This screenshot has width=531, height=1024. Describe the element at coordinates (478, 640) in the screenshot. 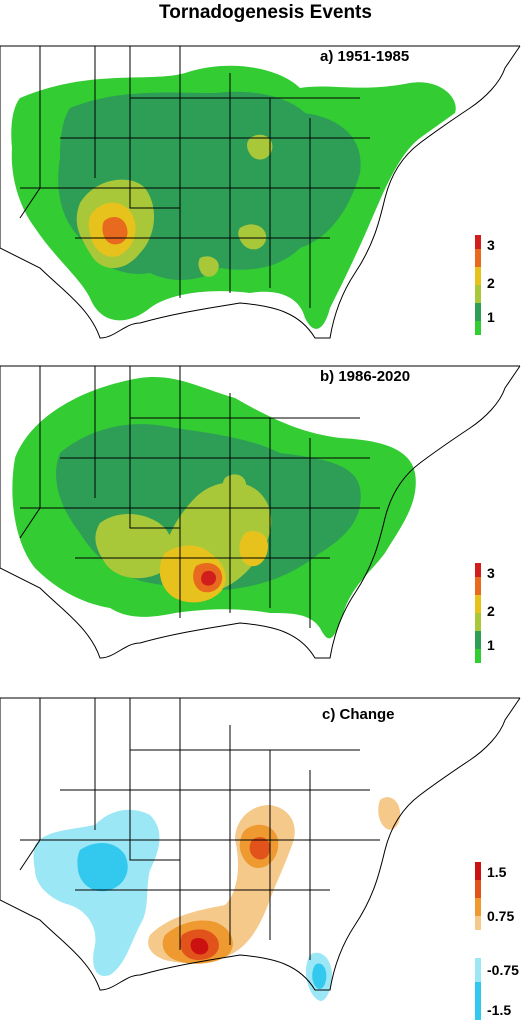

I see `legend-b-bar-level2` at that location.